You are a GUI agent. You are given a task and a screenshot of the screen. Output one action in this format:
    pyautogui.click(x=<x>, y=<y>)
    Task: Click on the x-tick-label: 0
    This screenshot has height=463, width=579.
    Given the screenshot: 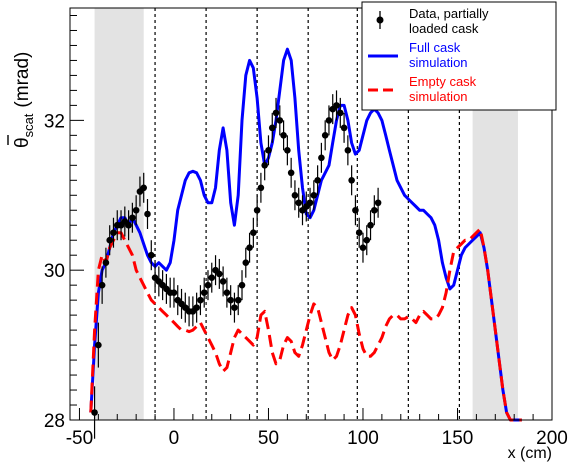 What is the action you would take?
    pyautogui.click(x=174, y=438)
    